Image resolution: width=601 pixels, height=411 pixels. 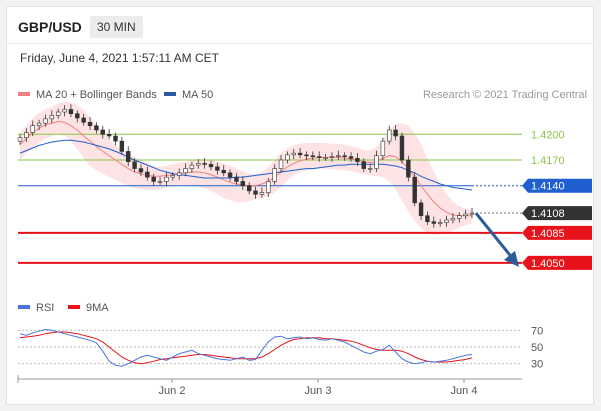 What do you see at coordinates (172, 391) in the screenshot?
I see `x-tick-label: Jun 2` at bounding box center [172, 391].